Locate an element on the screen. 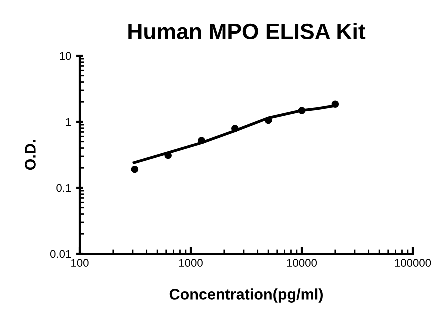  y-tick-label: 1 is located at coordinates (69, 122).